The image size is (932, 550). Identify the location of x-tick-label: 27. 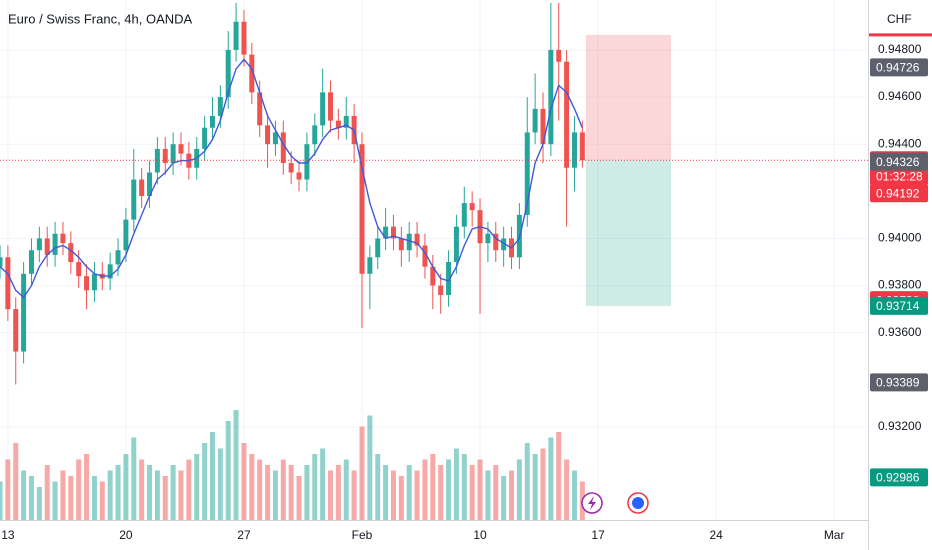
(244, 535).